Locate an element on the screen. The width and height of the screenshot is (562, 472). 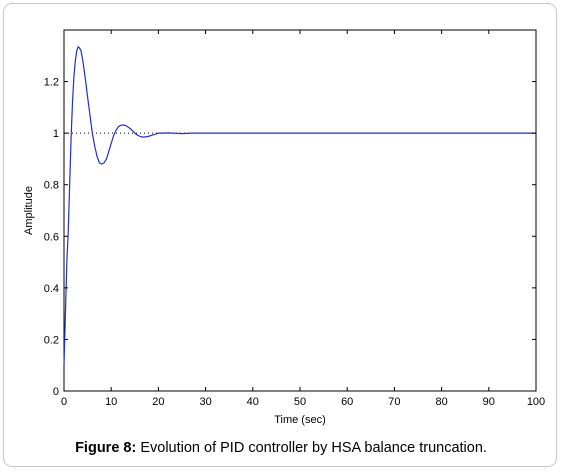
x-tick-label: 10 is located at coordinates (111, 402).